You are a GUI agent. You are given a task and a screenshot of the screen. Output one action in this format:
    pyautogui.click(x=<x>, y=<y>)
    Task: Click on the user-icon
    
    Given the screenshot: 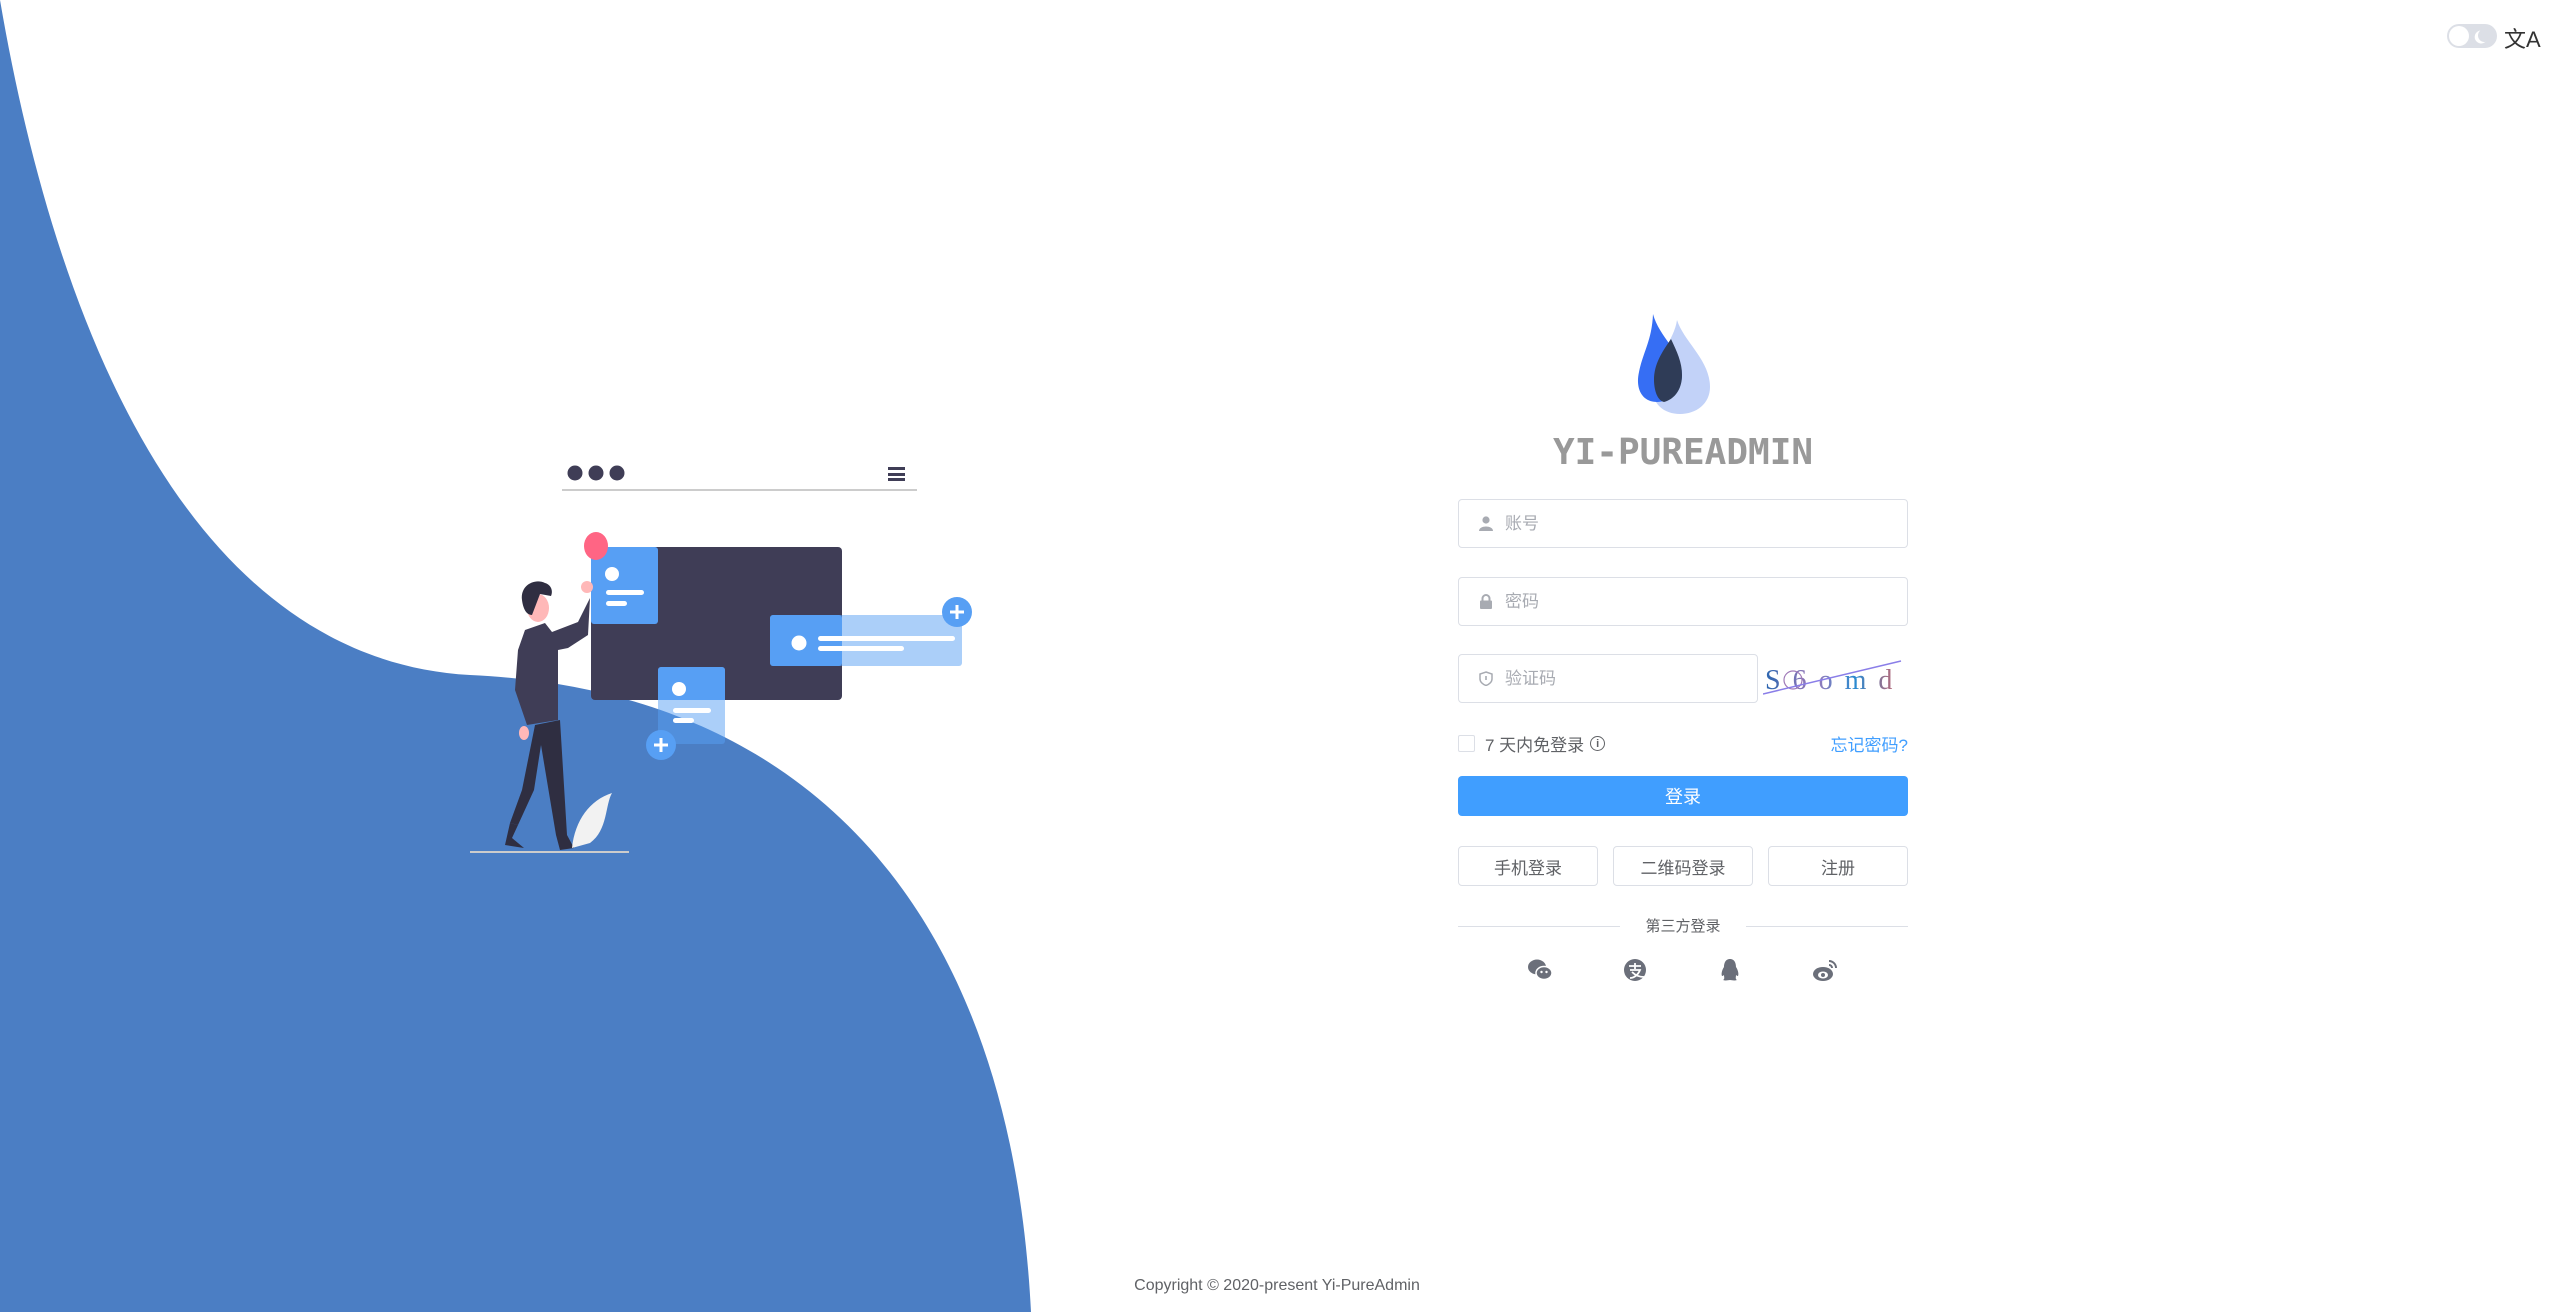 What is the action you would take?
    pyautogui.click(x=1486, y=523)
    